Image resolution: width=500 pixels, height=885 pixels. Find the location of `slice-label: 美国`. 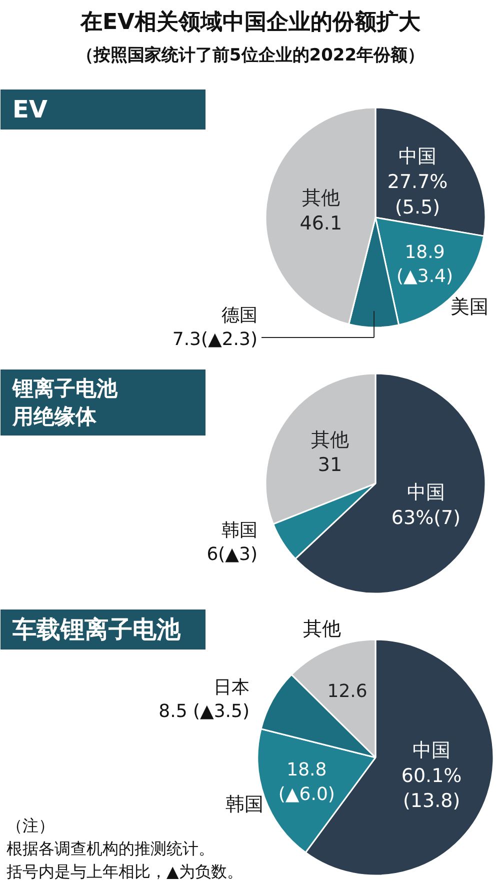

slice-label: 美国 is located at coordinates (469, 307).